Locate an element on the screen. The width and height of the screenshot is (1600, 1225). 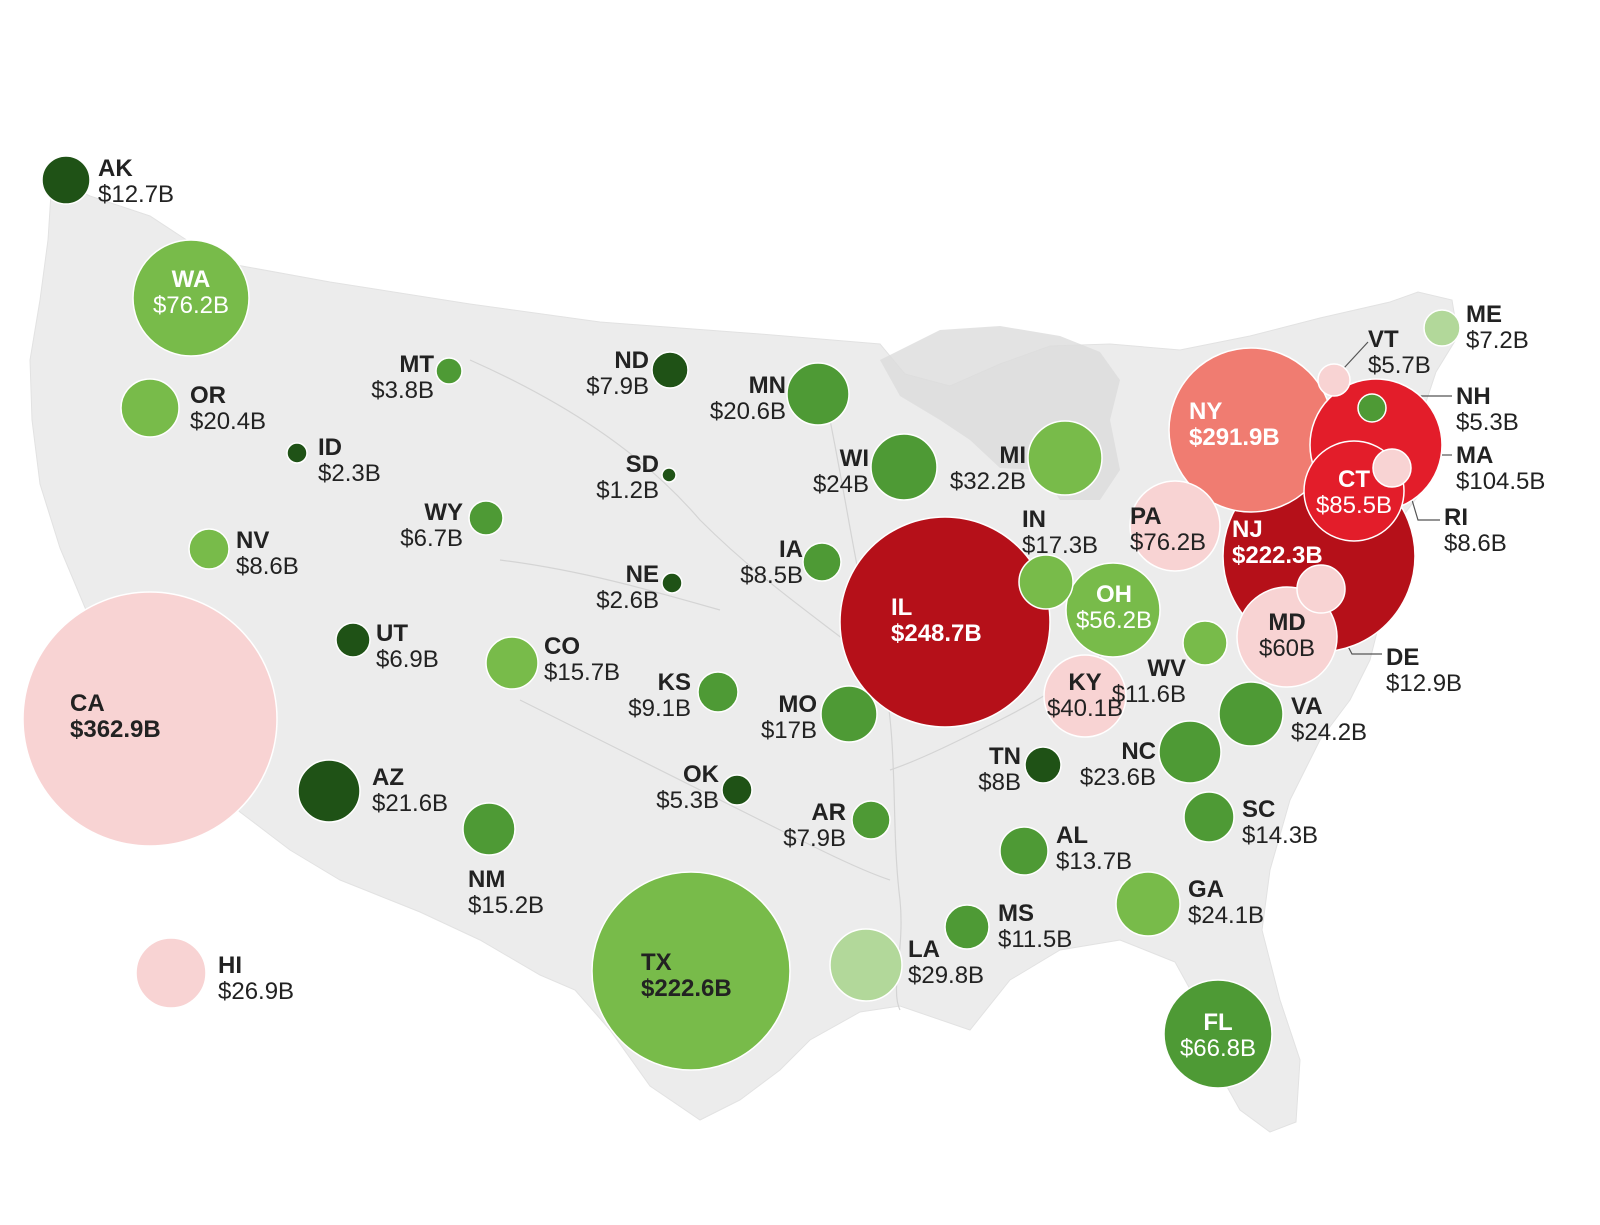
state-abbr: MI is located at coordinates (1012, 455).